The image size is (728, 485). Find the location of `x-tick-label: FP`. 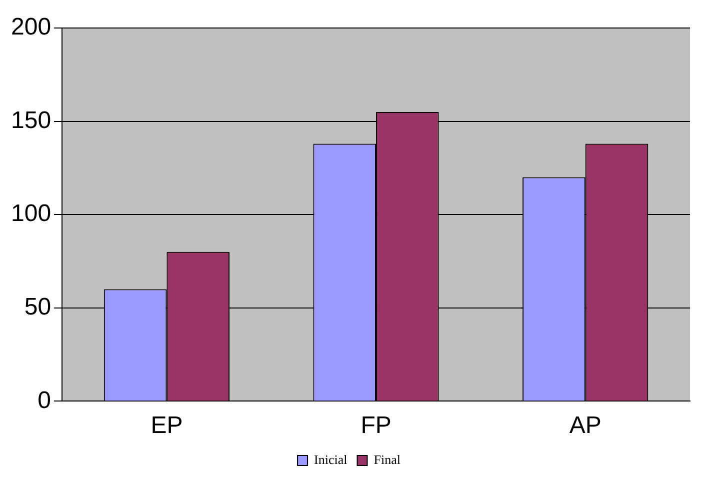

x-tick-label: FP is located at coordinates (376, 426).